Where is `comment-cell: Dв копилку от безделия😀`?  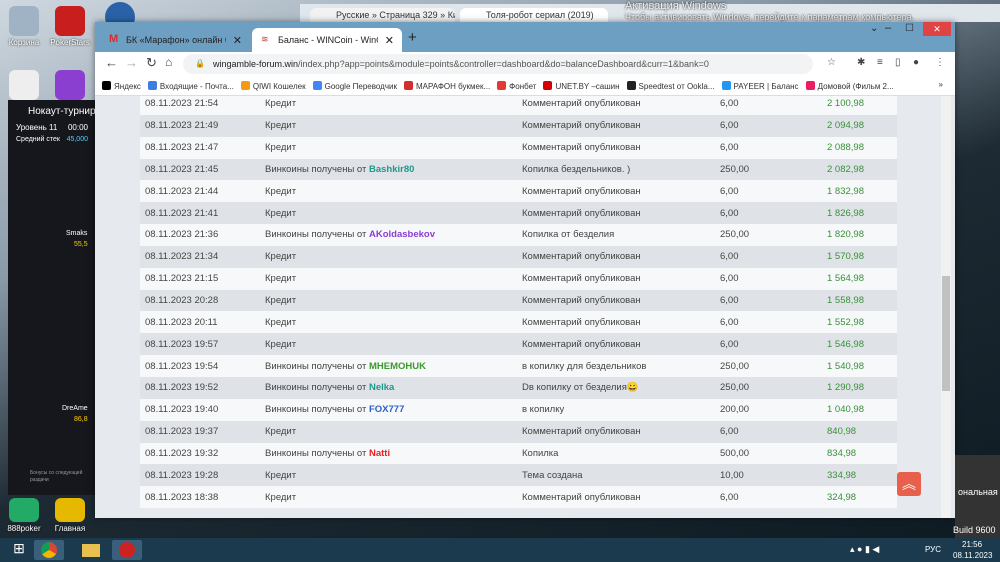
comment-cell: Dв копилку от безделия😀 is located at coordinates (616, 387).